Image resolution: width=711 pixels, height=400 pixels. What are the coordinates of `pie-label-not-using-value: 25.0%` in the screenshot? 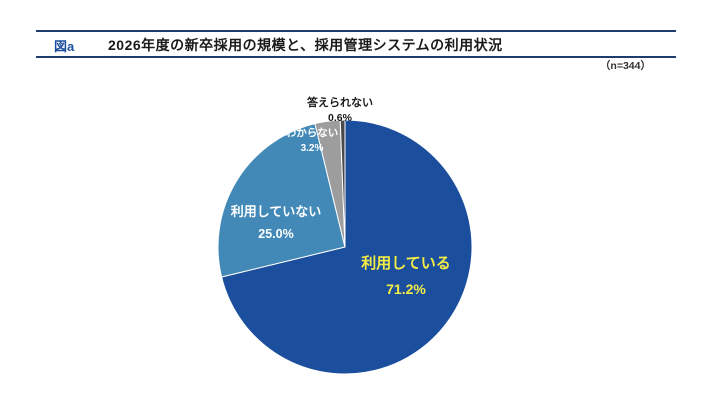 It's located at (276, 234).